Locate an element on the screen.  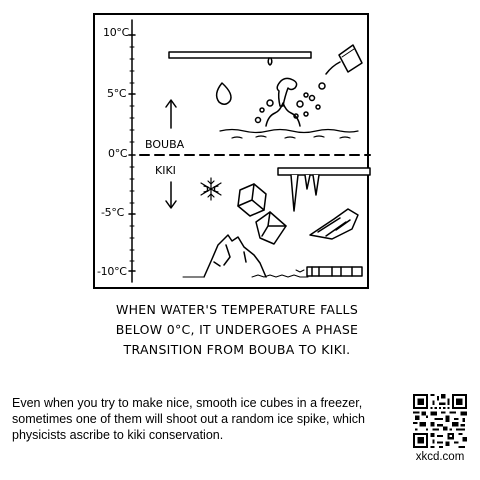
ice-cube-drawing is located at coordinates (252, 200).